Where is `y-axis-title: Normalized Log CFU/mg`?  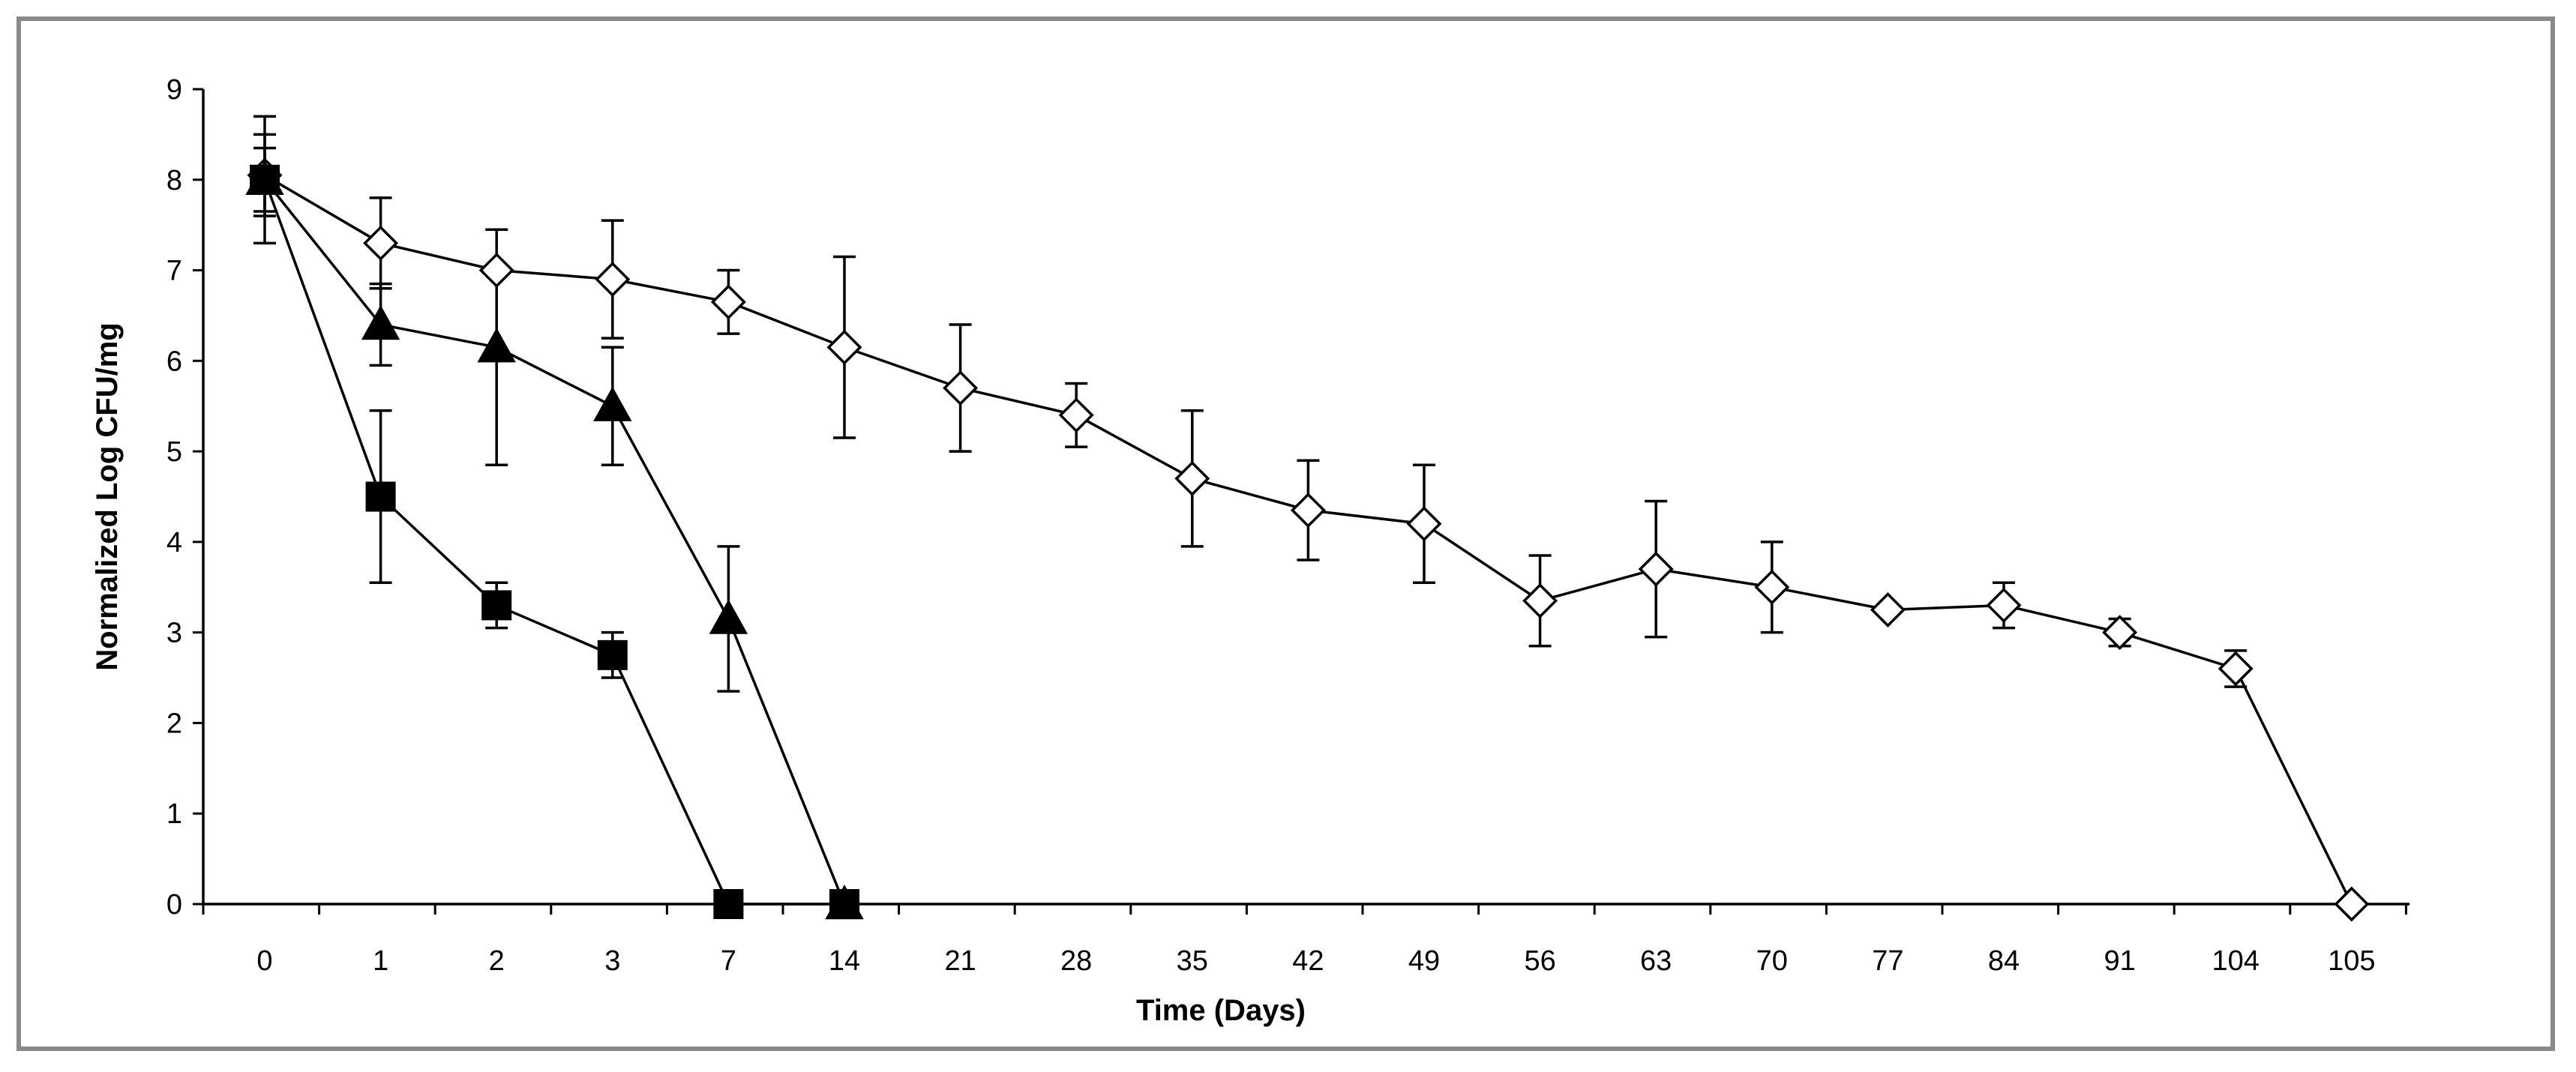
y-axis-title: Normalized Log CFU/mg is located at coordinates (108, 496).